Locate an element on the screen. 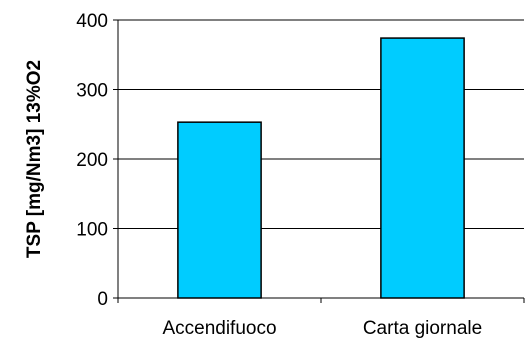 Image resolution: width=526 pixels, height=348 pixels. y-tick-labels: 0 100 200 300 400 is located at coordinates (92, 160).